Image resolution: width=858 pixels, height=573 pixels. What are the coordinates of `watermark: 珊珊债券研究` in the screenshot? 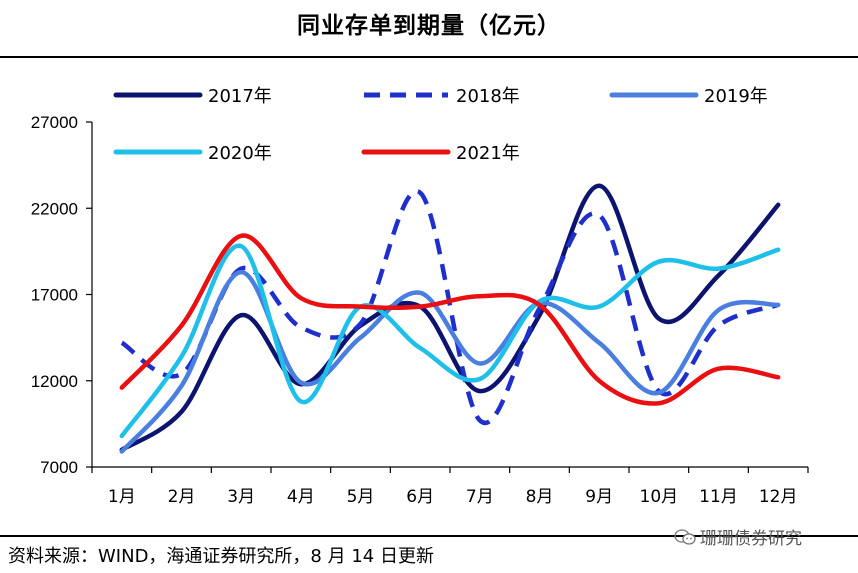 It's located at (738, 536).